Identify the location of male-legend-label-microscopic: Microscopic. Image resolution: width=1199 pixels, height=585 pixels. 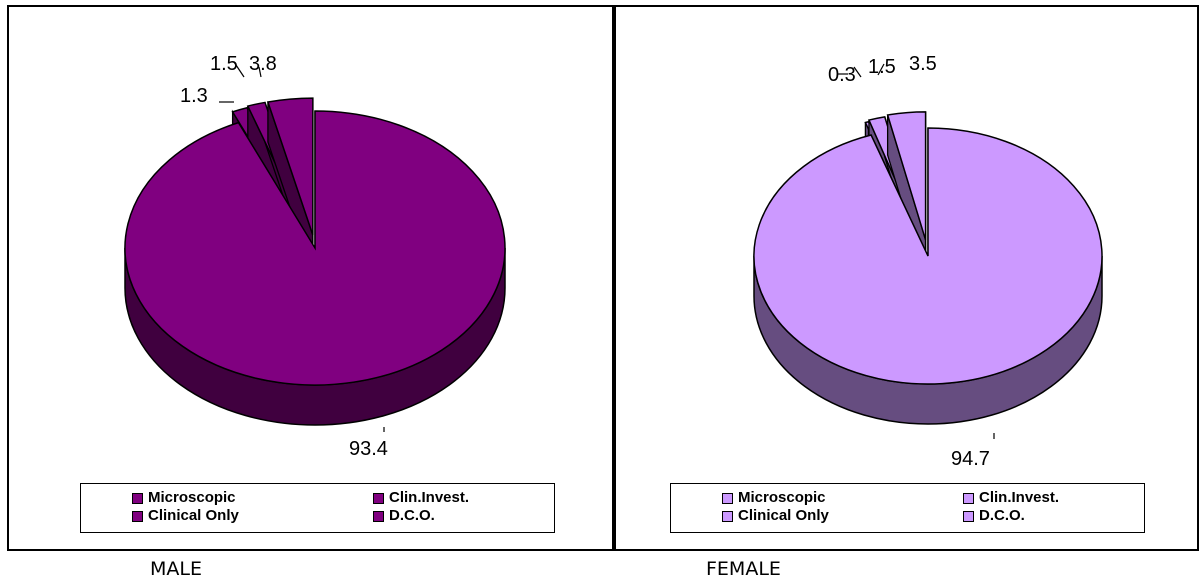
(192, 497).